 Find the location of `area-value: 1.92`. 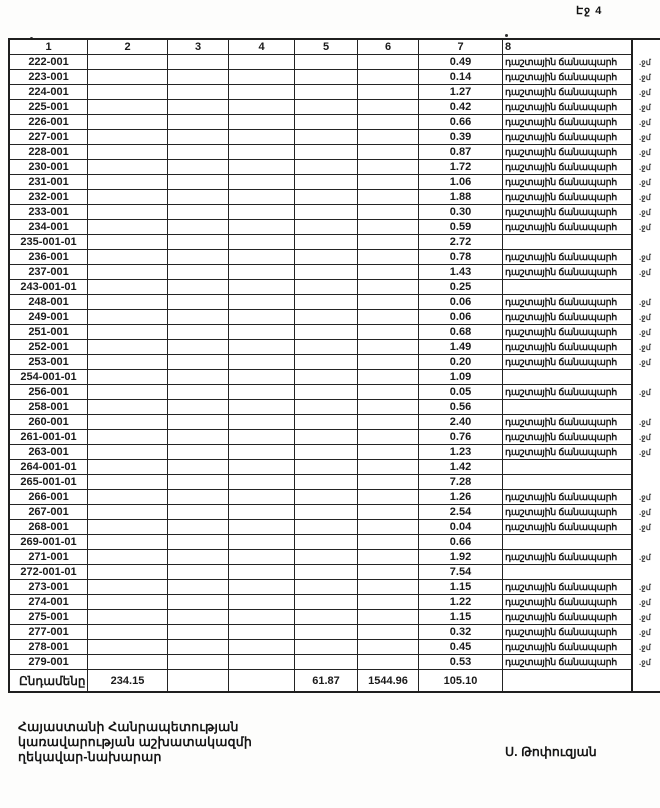

area-value: 1.92 is located at coordinates (461, 557).